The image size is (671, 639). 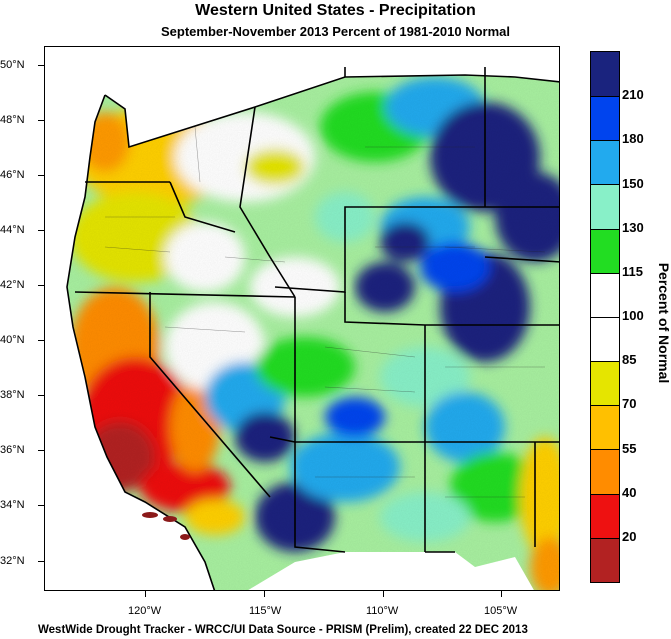 What do you see at coordinates (663, 323) in the screenshot?
I see `legend-title: Percent of Normal` at bounding box center [663, 323].